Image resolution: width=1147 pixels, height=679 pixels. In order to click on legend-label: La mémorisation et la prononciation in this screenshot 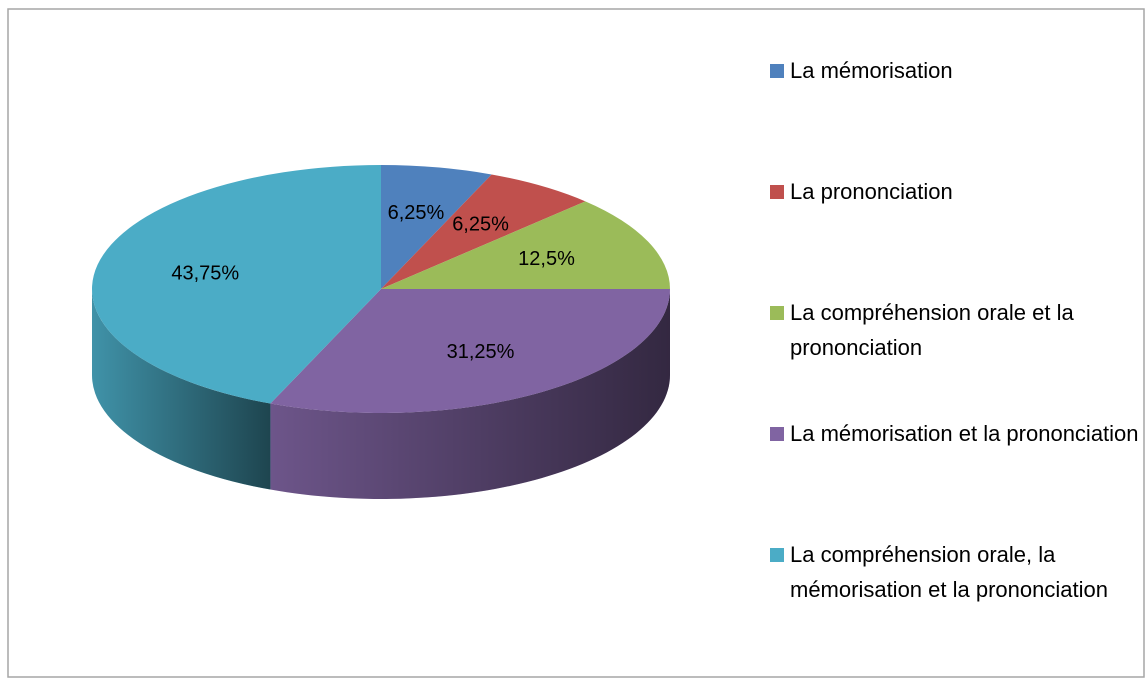, I will do `click(964, 433)`.